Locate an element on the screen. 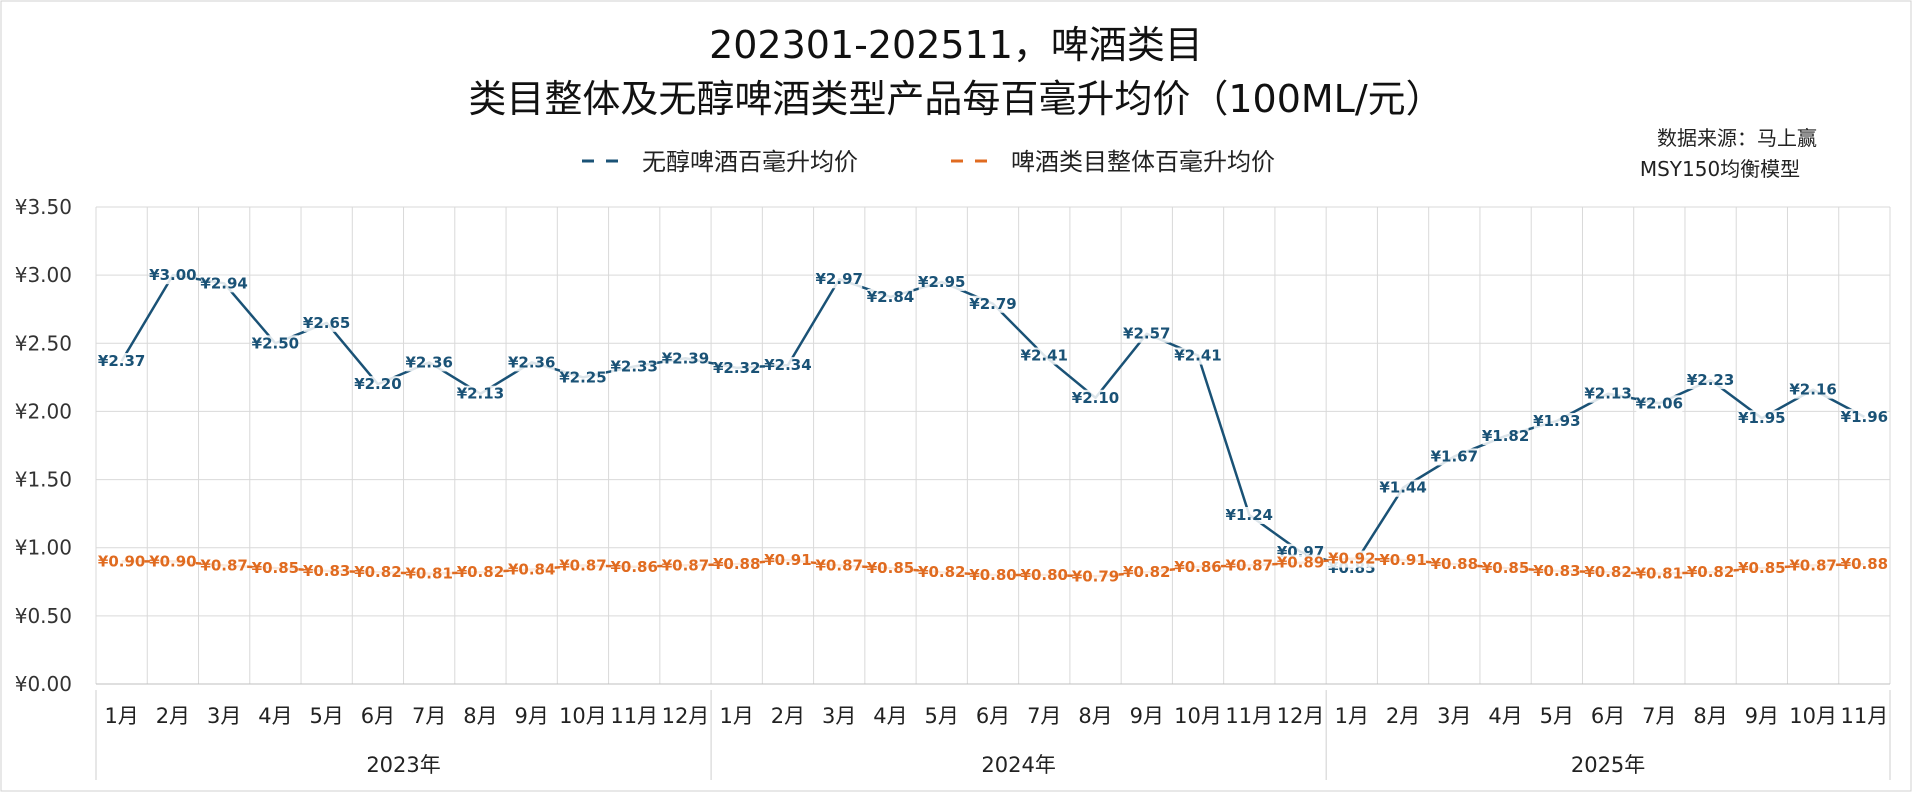 The image size is (1912, 792). data-label-overall: ¥0.84 is located at coordinates (531, 570).